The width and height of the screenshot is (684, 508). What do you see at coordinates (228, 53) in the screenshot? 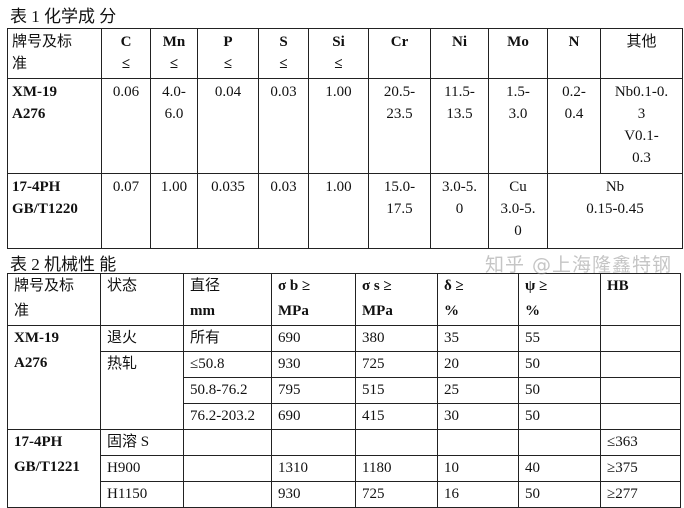
I see `table-cell: P ≤` at bounding box center [228, 53].